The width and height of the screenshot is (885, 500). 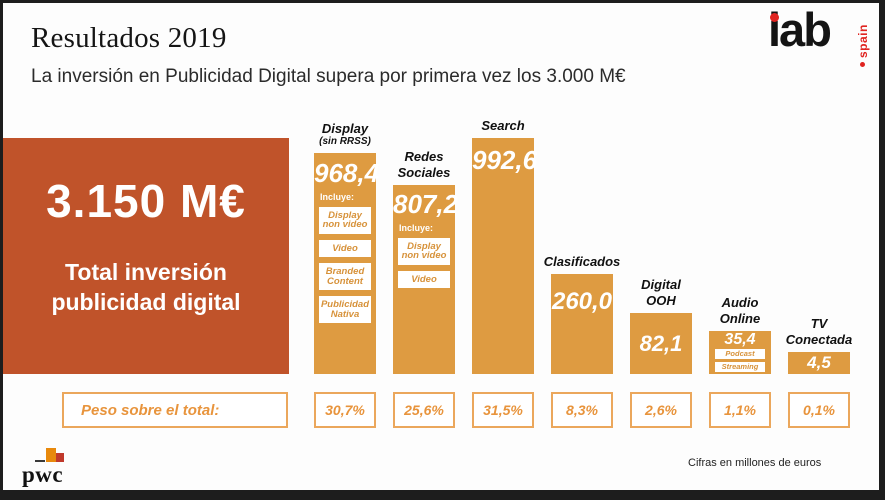 What do you see at coordinates (819, 324) in the screenshot?
I see `bar-label-line: TV` at bounding box center [819, 324].